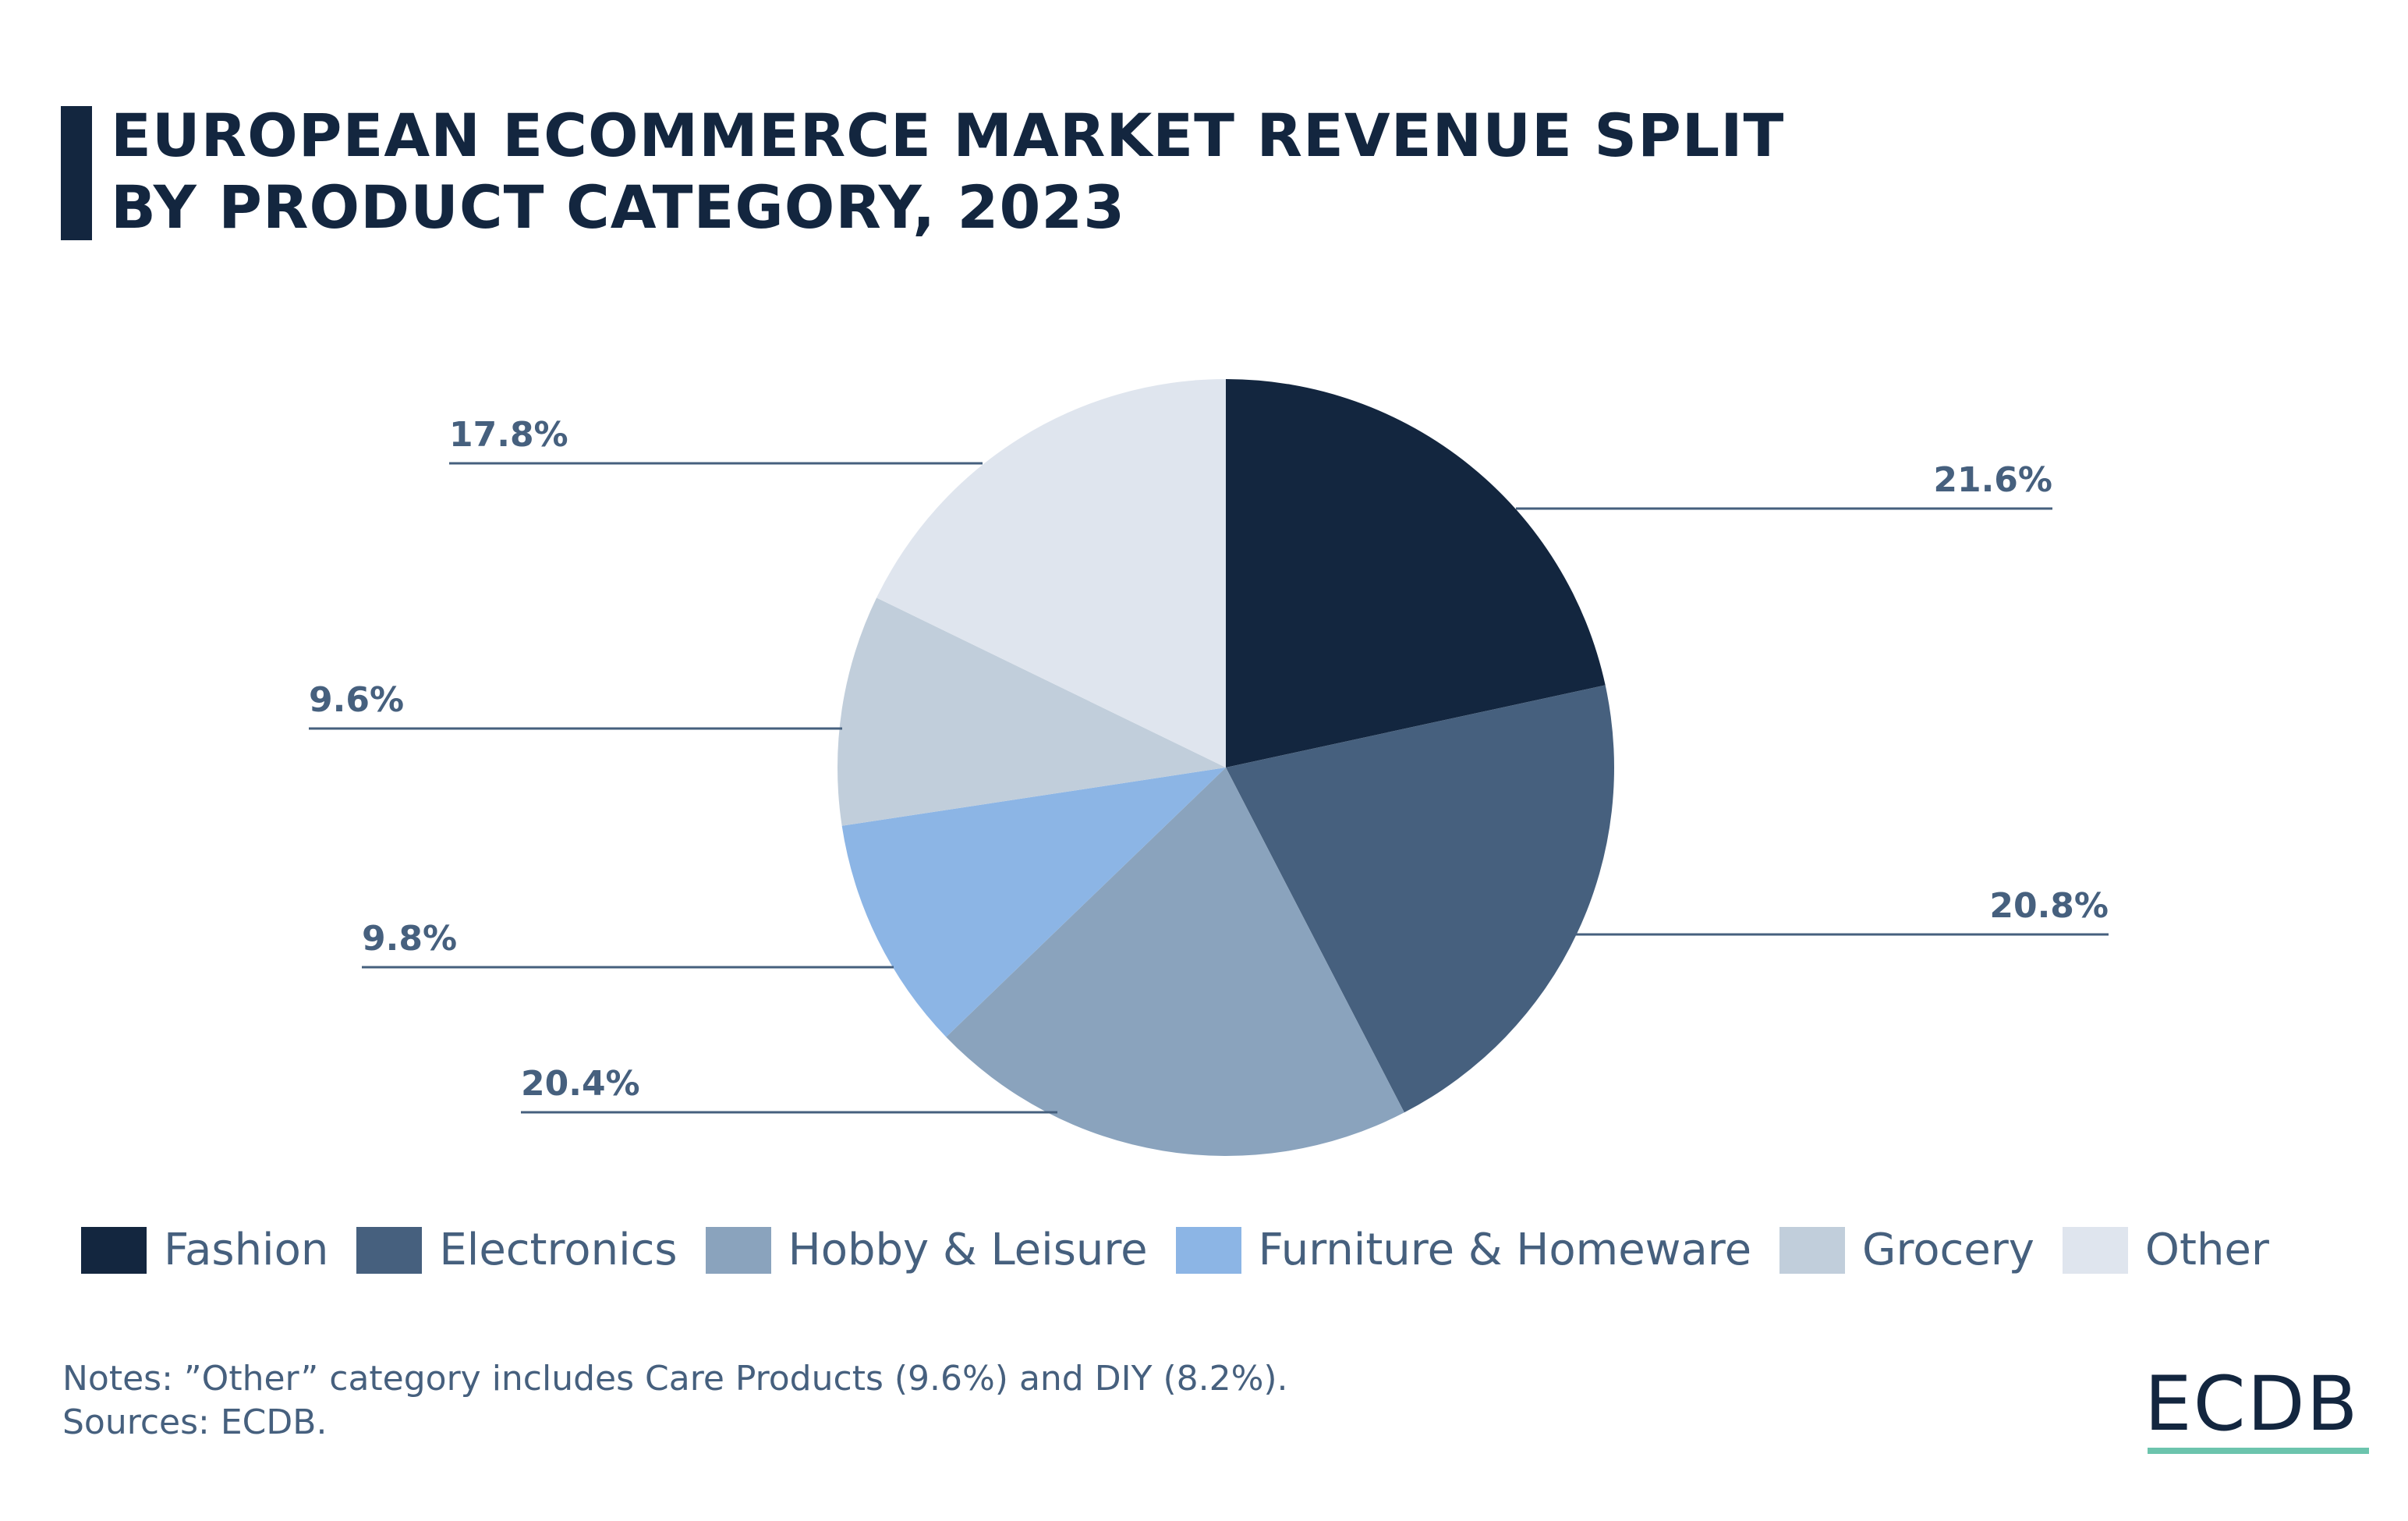 This screenshot has height=1521, width=2408. What do you see at coordinates (76, 173) in the screenshot?
I see `title-accent-bar` at bounding box center [76, 173].